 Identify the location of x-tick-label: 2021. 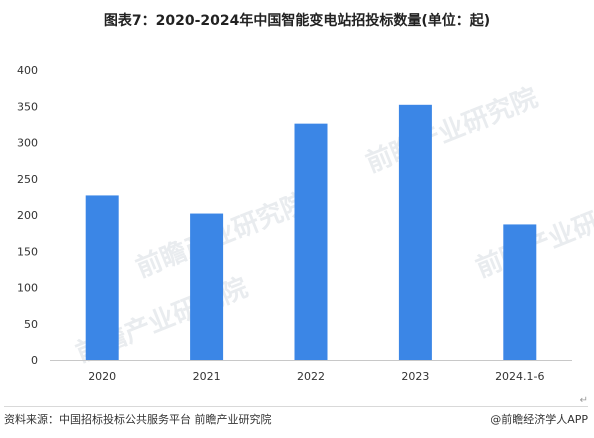
(207, 376).